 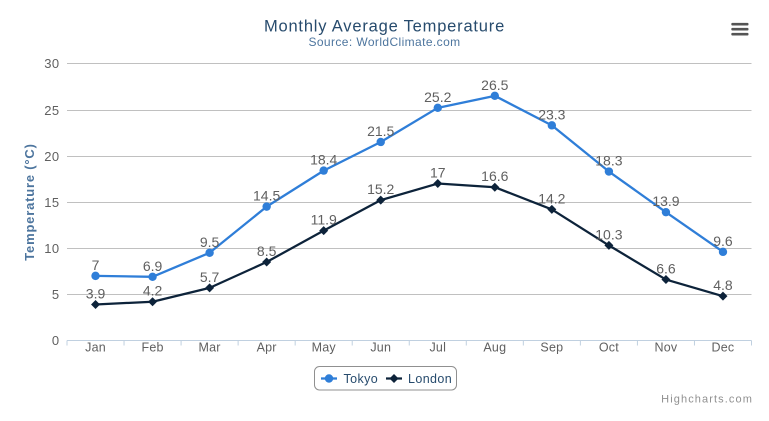 I want to click on svg-text: 25.2, so click(x=437, y=97).